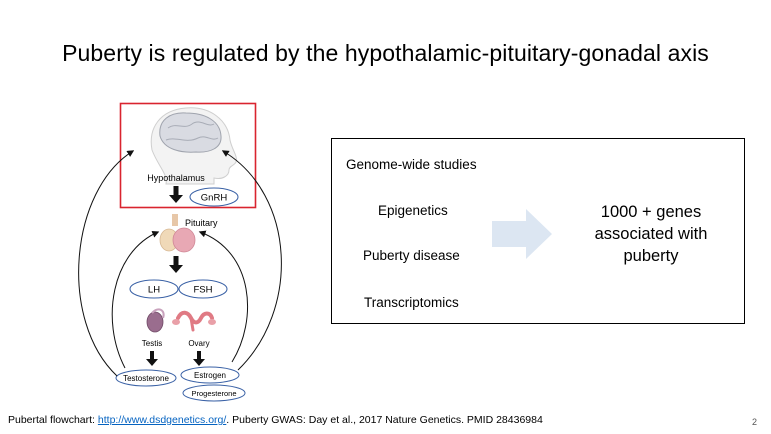  Describe the element at coordinates (152, 343) in the screenshot. I see `testis-label: Testis` at that location.